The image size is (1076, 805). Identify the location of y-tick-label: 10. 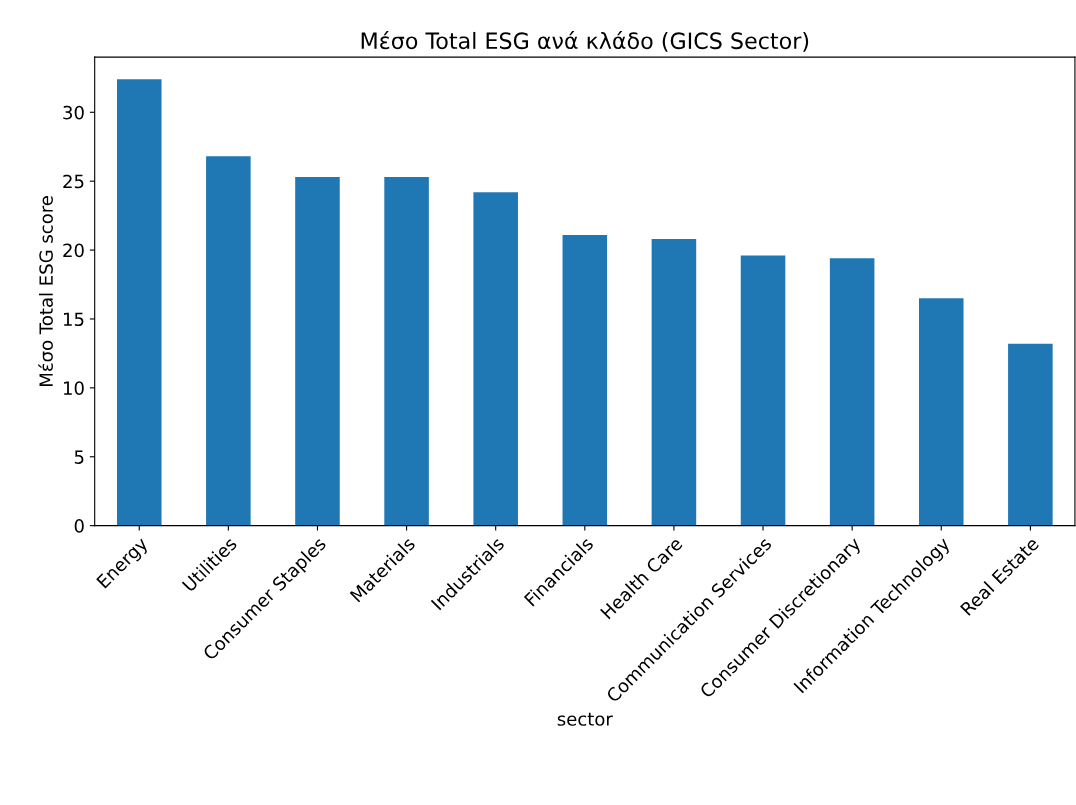
(73, 388).